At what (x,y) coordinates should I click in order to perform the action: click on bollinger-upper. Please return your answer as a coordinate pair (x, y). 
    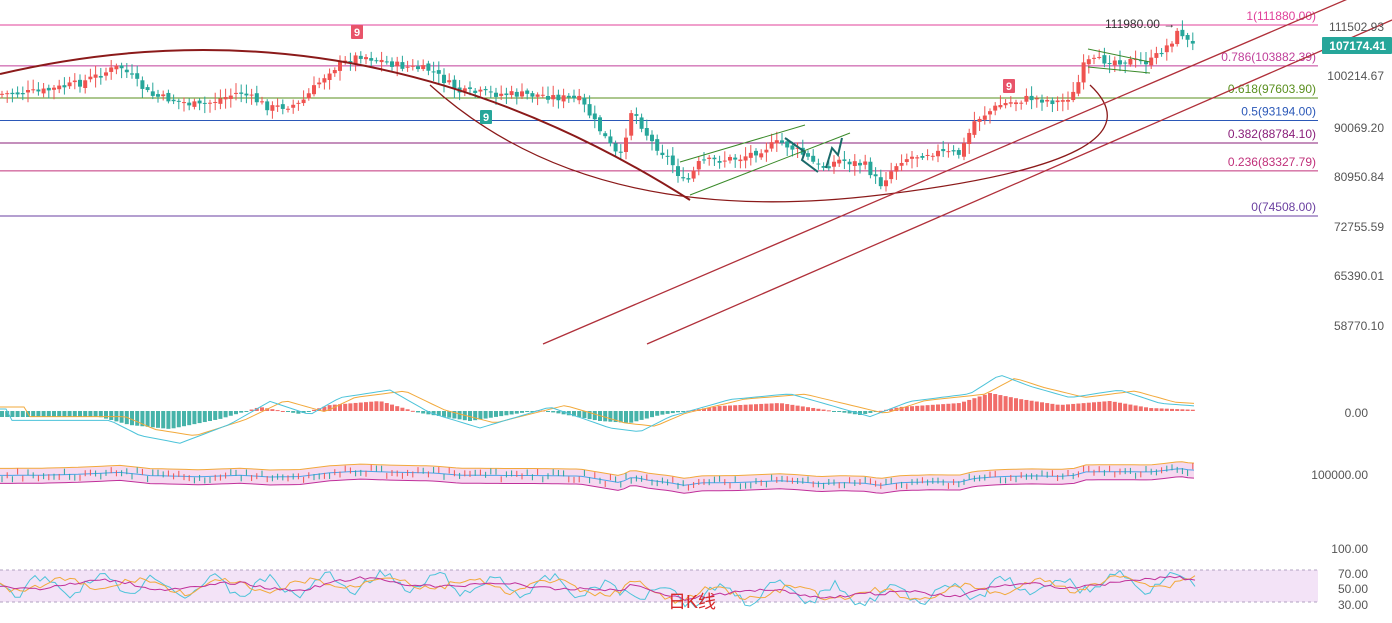
    Looking at the image, I should click on (597, 470).